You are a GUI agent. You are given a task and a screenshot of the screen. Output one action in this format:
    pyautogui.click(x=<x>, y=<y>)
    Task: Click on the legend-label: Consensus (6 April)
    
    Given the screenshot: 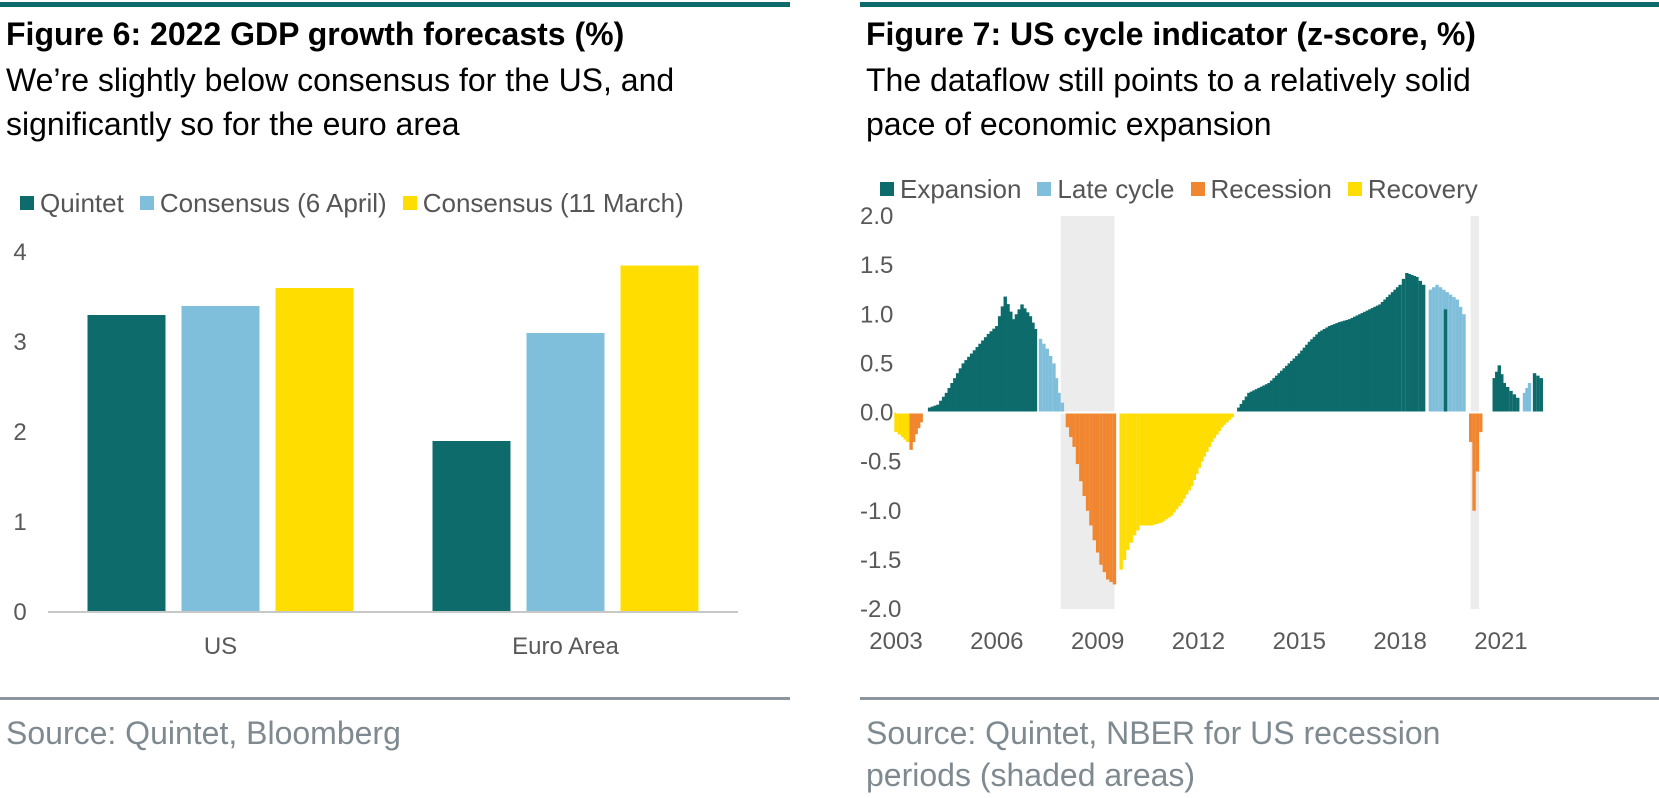 What is the action you would take?
    pyautogui.click(x=273, y=202)
    